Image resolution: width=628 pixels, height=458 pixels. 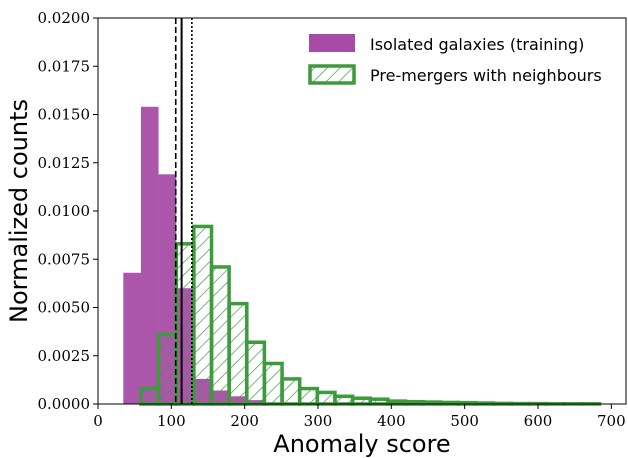 What do you see at coordinates (361, 444) in the screenshot?
I see `x-axis-title: Anomaly score` at bounding box center [361, 444].